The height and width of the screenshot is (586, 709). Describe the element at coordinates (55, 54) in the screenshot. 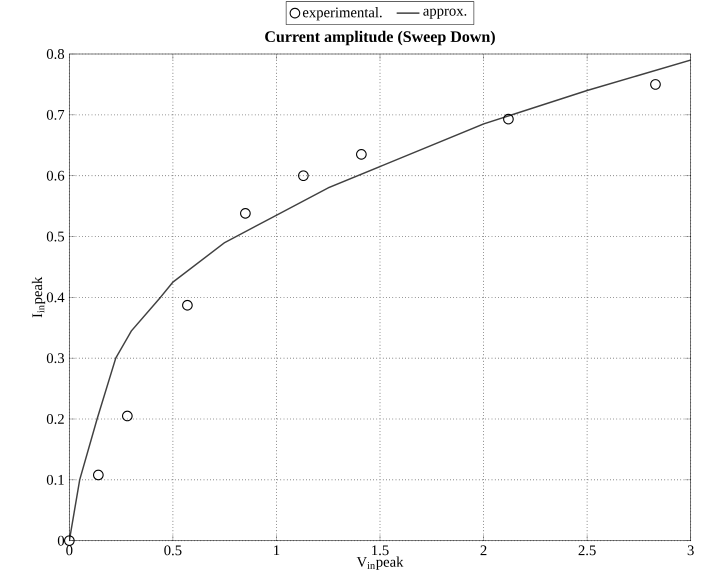

I see `y-tick-label: 0.8` at that location.